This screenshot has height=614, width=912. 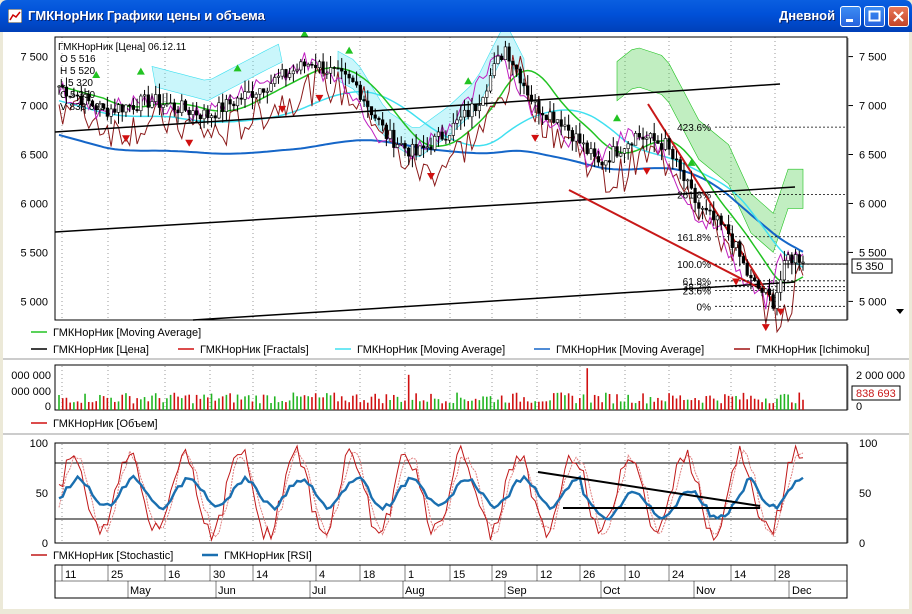 What do you see at coordinates (850, 16) in the screenshot?
I see `minimize-button` at bounding box center [850, 16].